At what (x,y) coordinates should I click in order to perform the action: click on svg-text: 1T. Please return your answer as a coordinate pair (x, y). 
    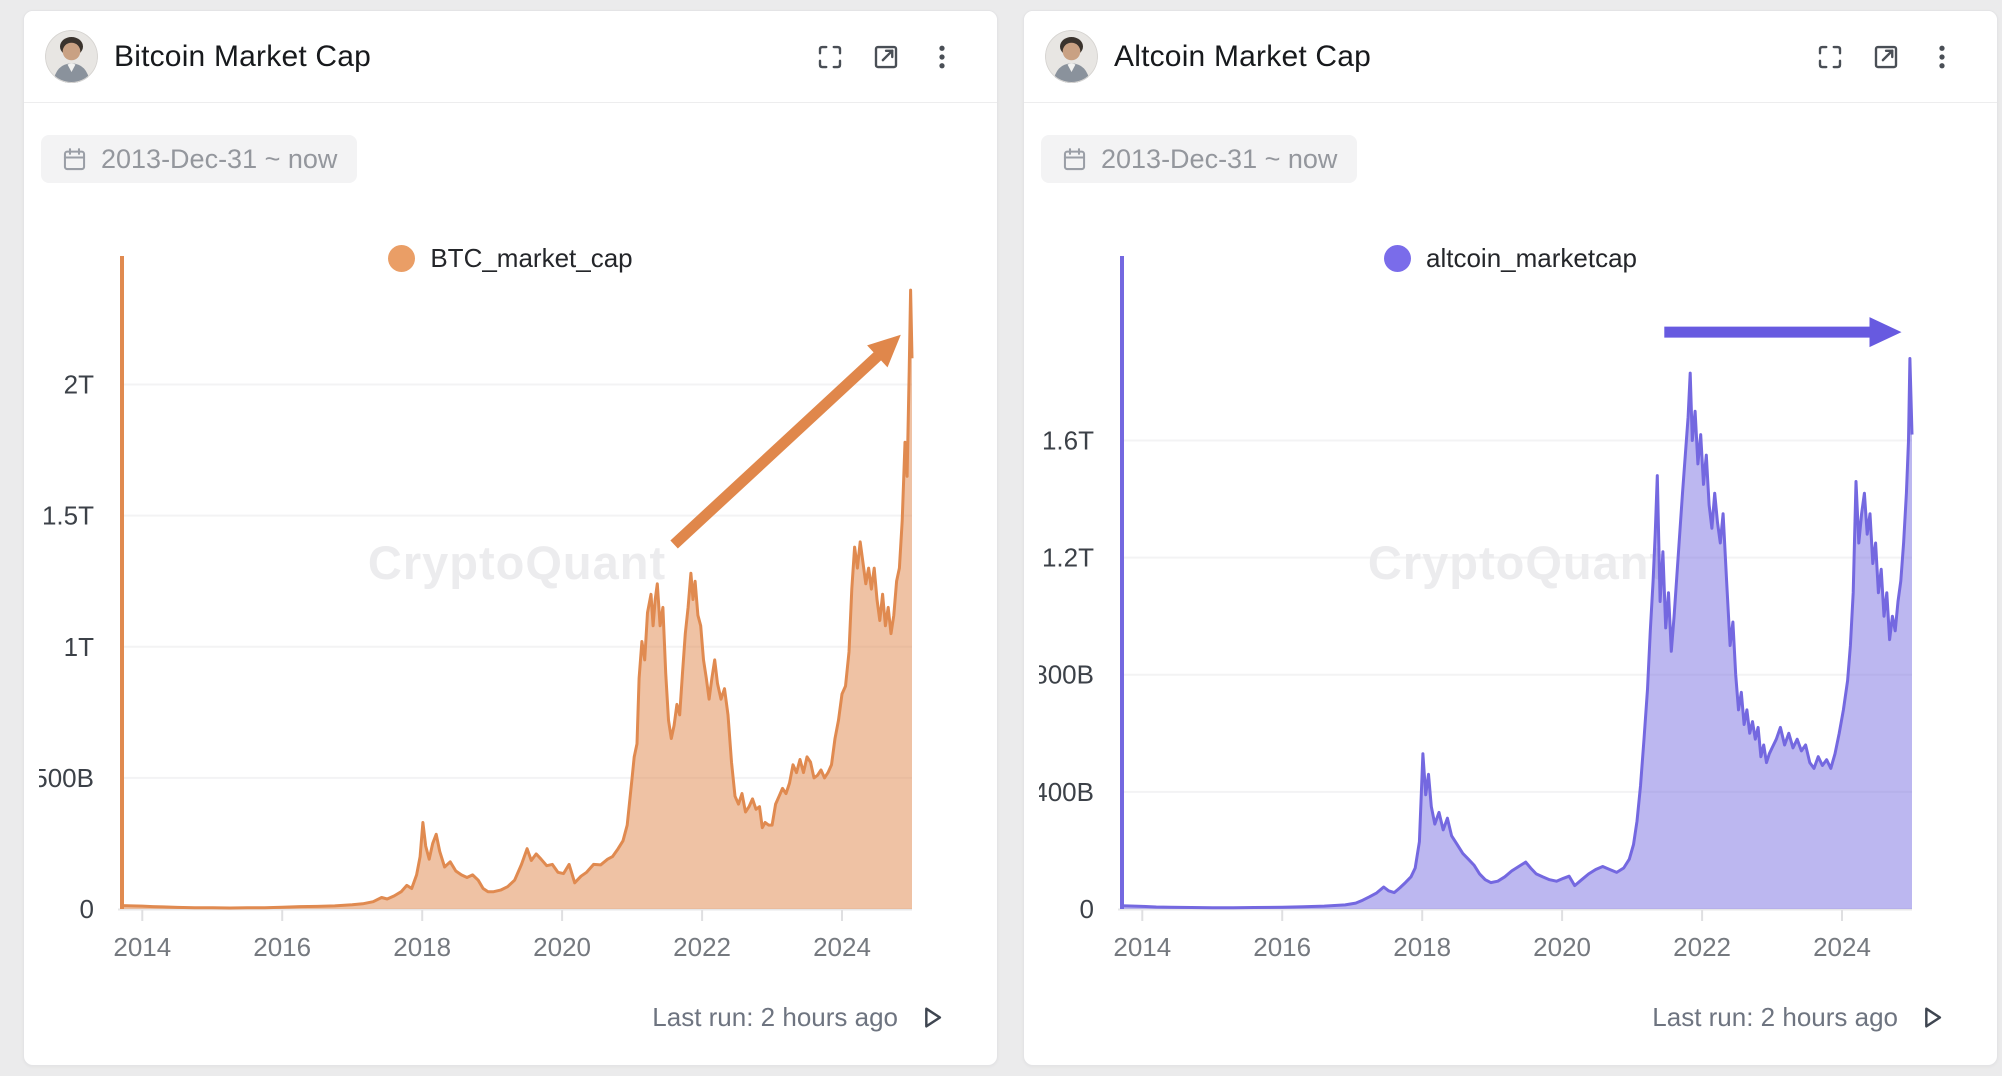
    Looking at the image, I should click on (79, 647).